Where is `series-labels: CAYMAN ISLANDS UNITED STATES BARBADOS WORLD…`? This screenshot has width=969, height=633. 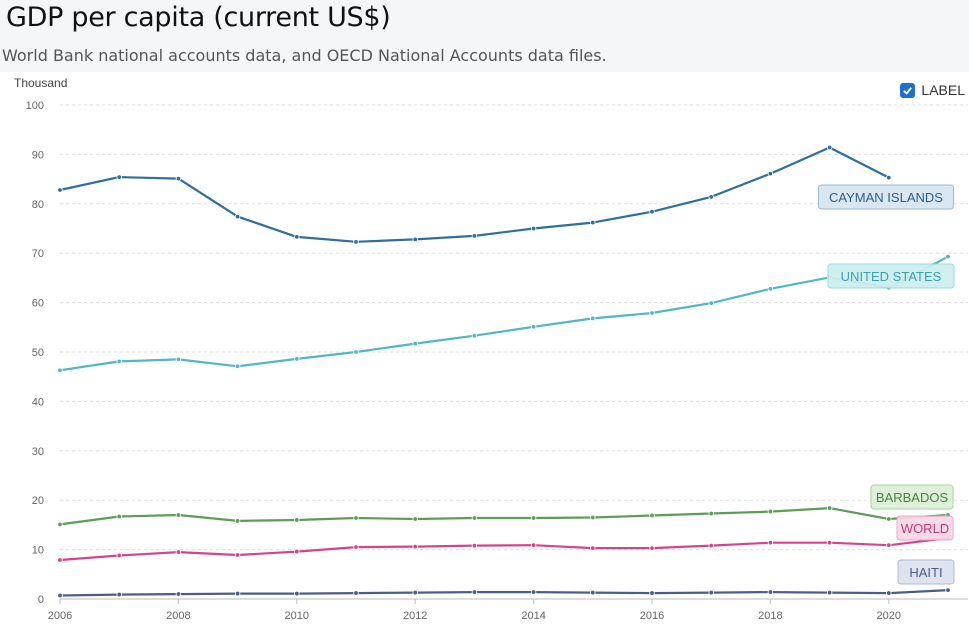
series-labels: CAYMAN ISLANDS UNITED STATES BARBADOS WORLD… is located at coordinates (886, 384).